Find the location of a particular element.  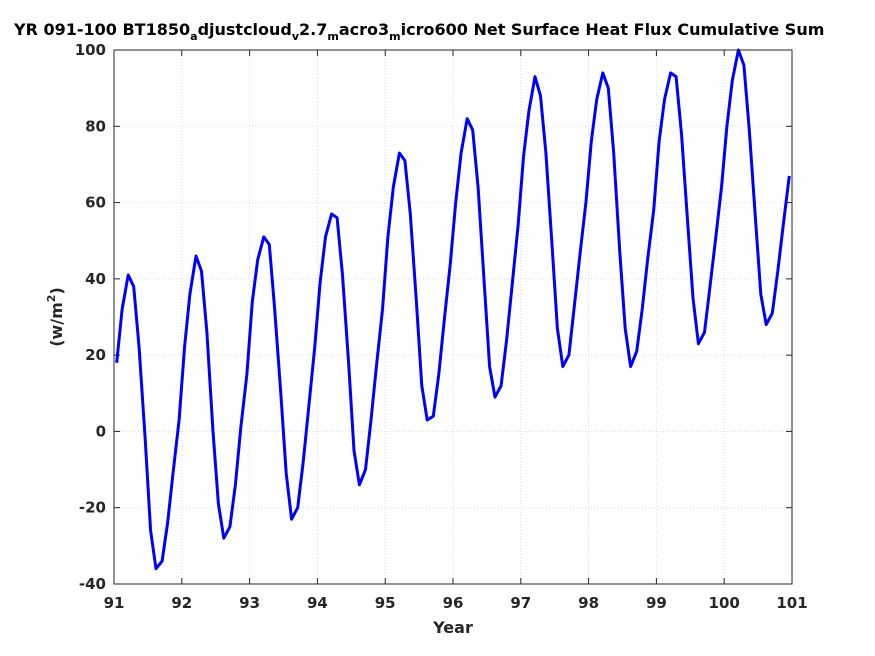

y-axis-label: (w/m2) is located at coordinates (55, 317).